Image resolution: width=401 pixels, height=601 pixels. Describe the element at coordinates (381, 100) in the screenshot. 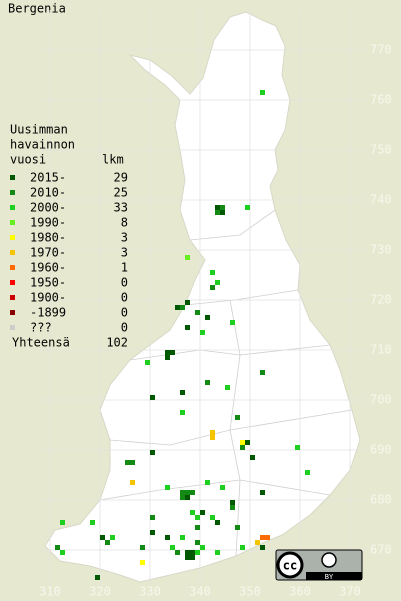

I see `y-tick-label: 760` at that location.